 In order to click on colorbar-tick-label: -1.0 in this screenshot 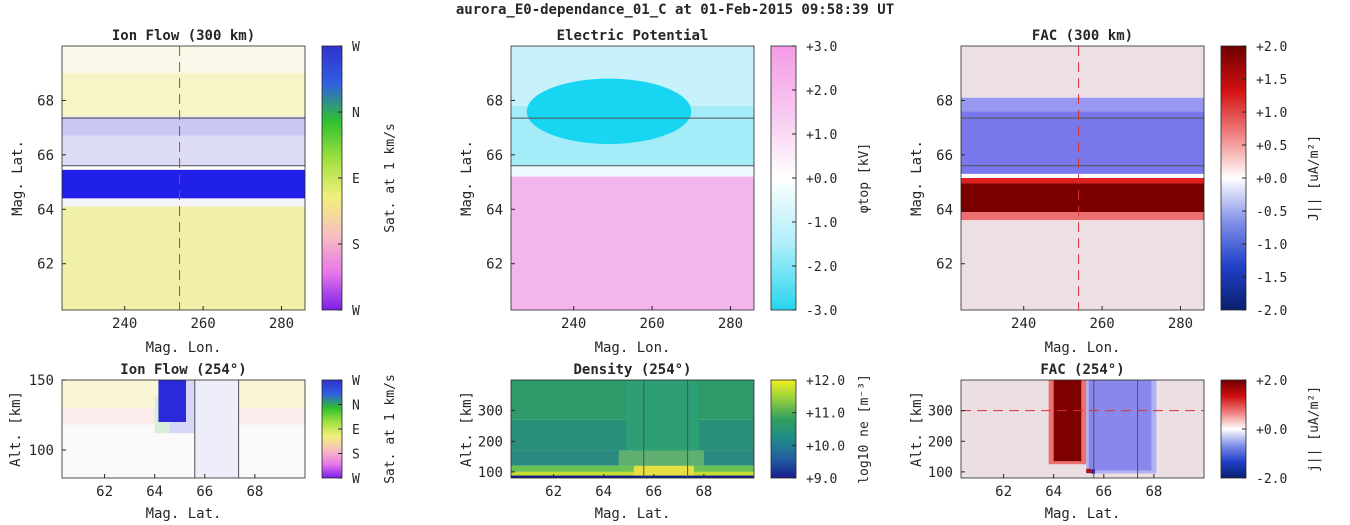, I will do `click(821, 223)`.